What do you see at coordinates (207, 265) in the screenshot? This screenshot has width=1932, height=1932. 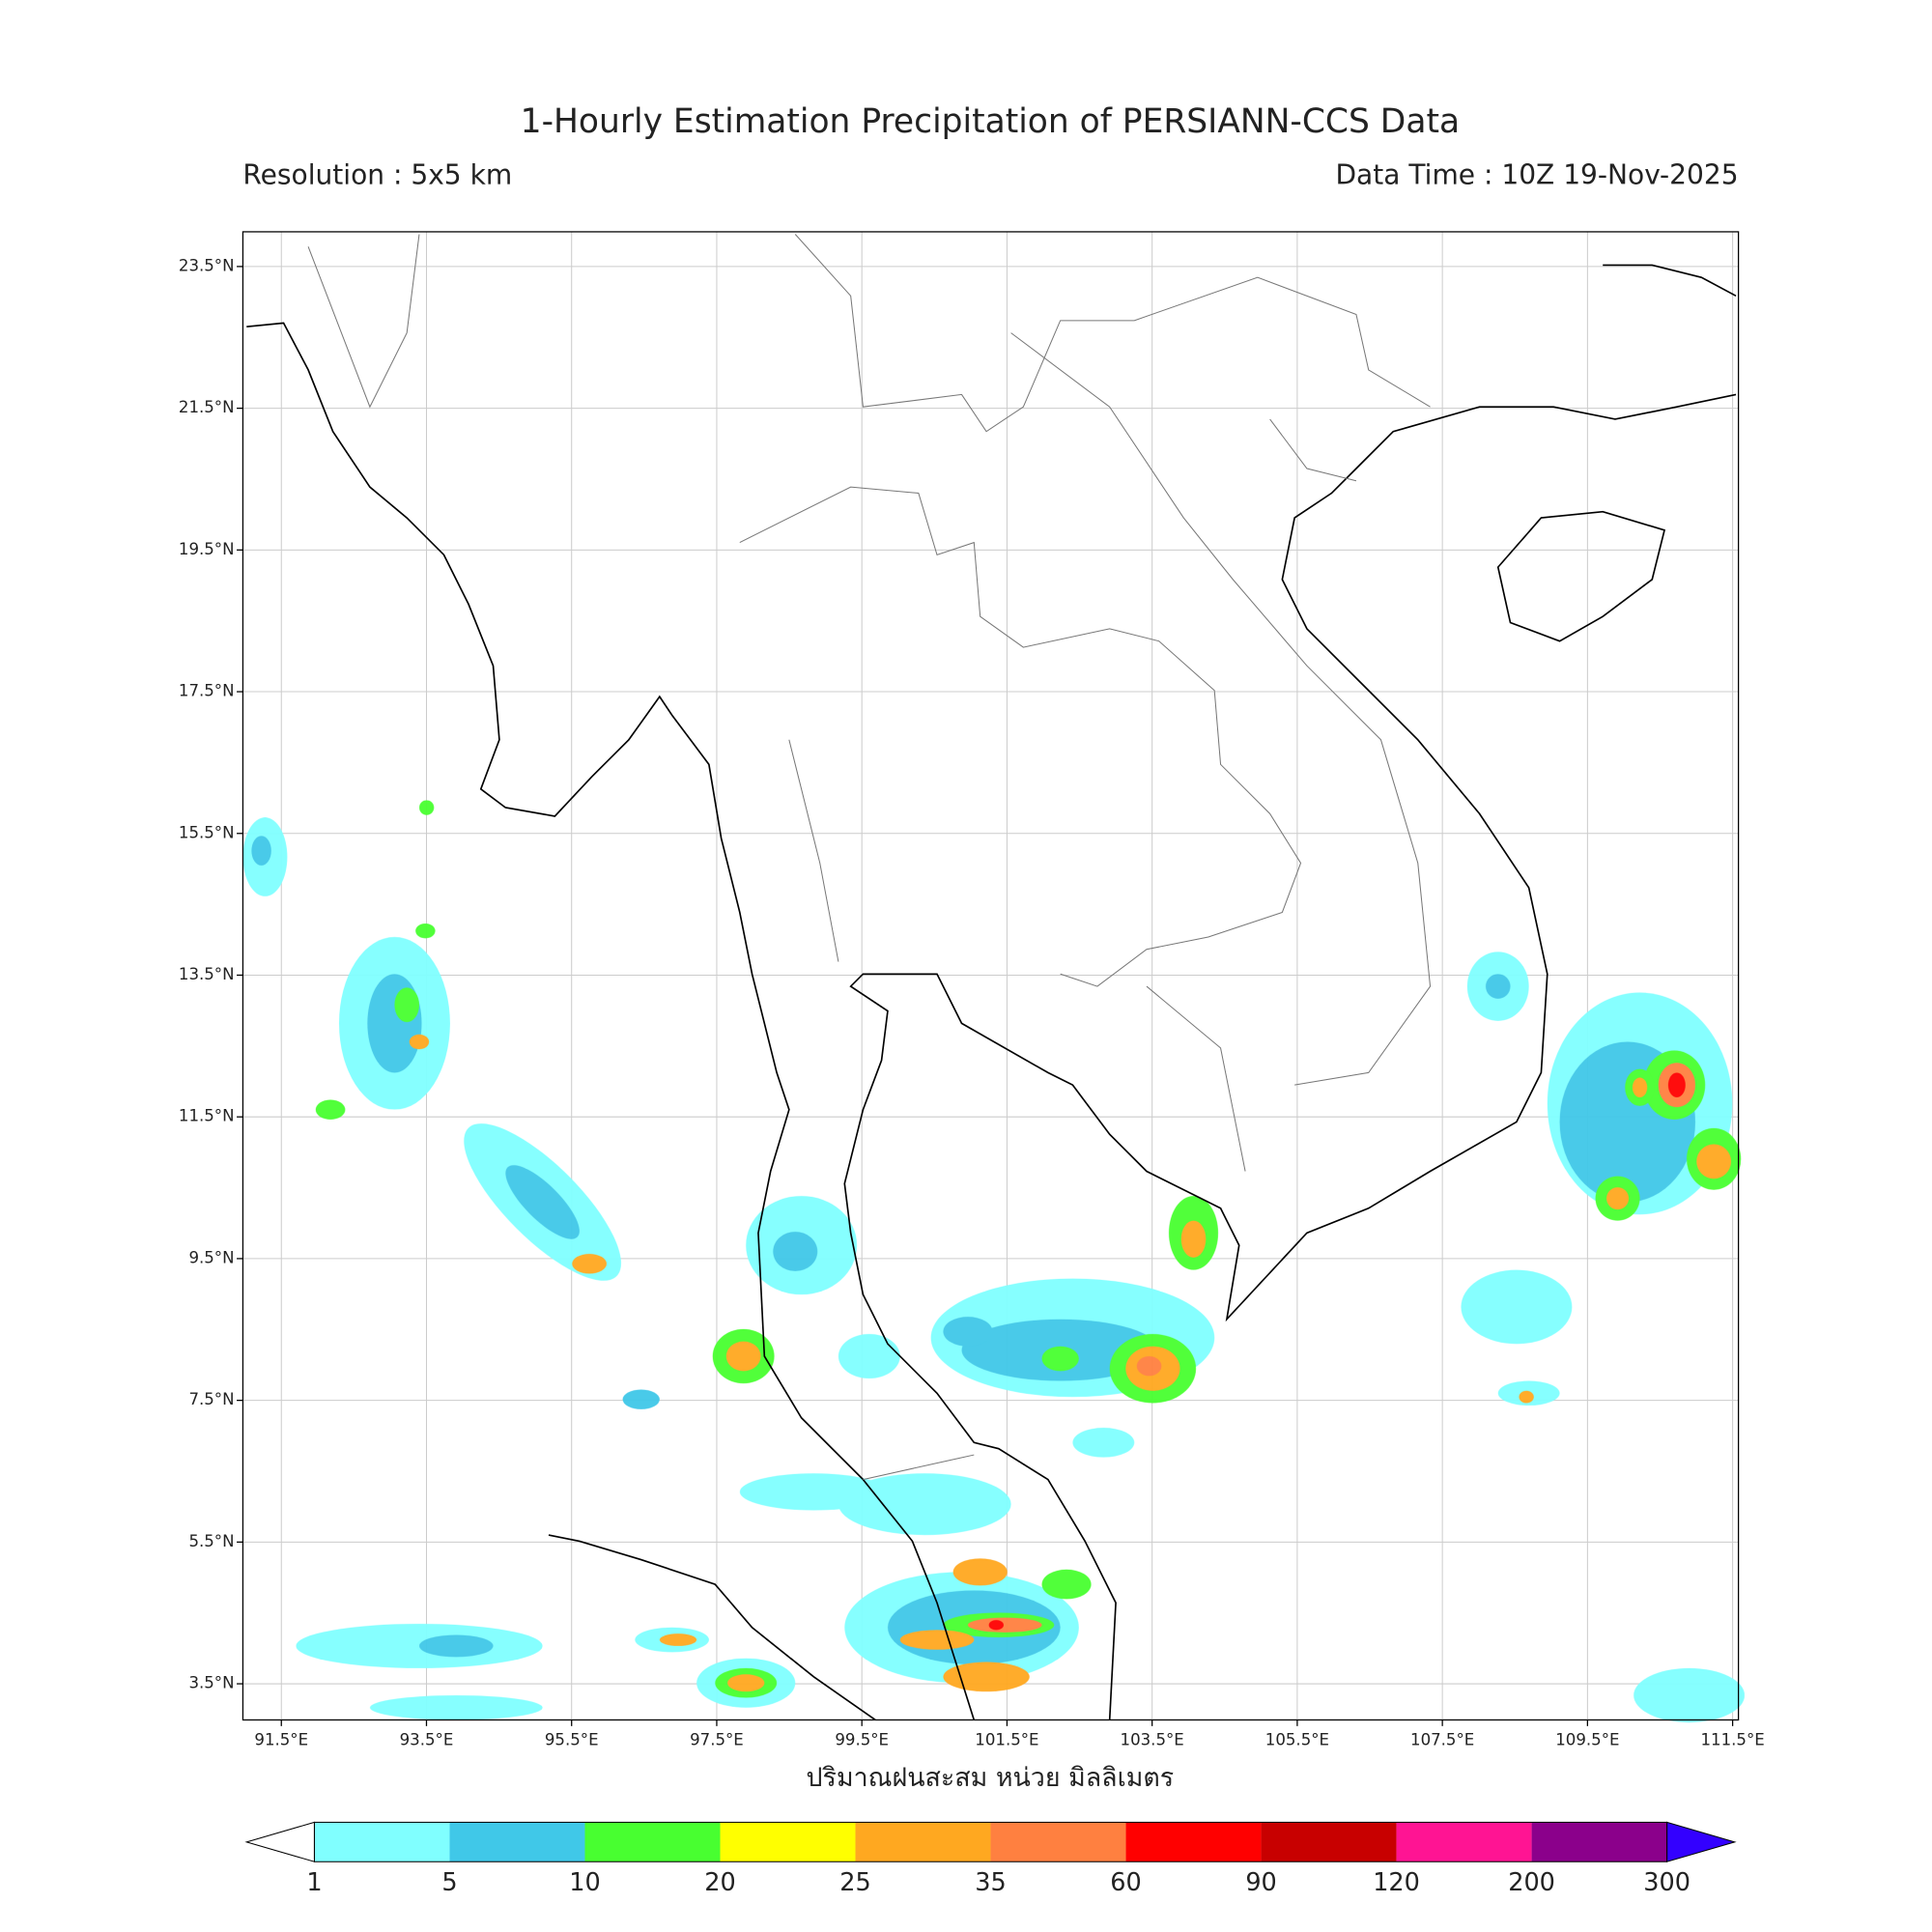 I see `lat-tick-label: 23.5°N` at bounding box center [207, 265].